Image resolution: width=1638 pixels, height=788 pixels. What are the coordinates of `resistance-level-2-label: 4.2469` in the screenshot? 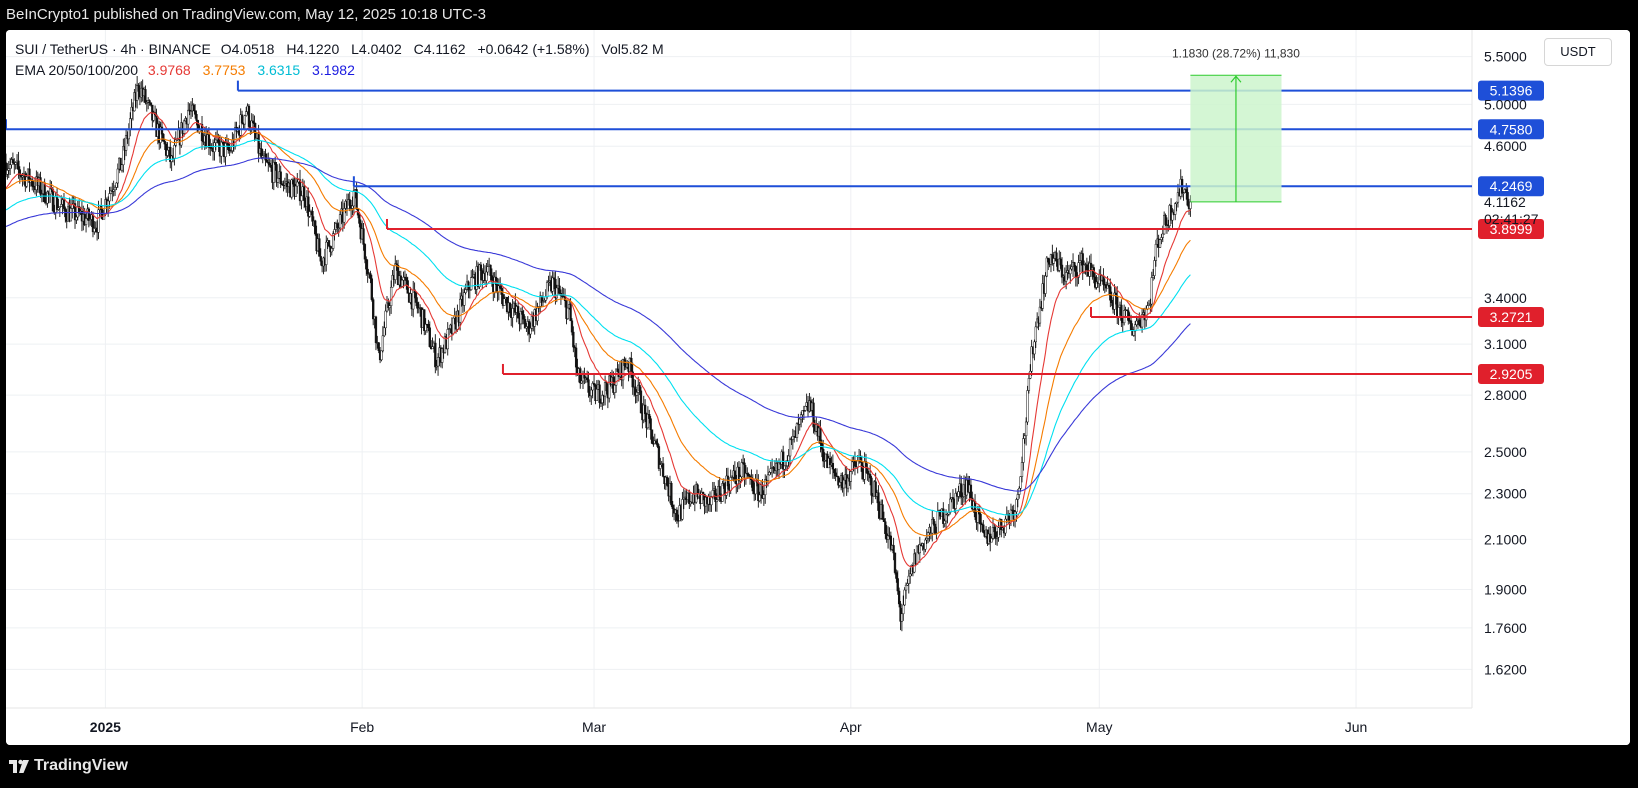 It's located at (1511, 186).